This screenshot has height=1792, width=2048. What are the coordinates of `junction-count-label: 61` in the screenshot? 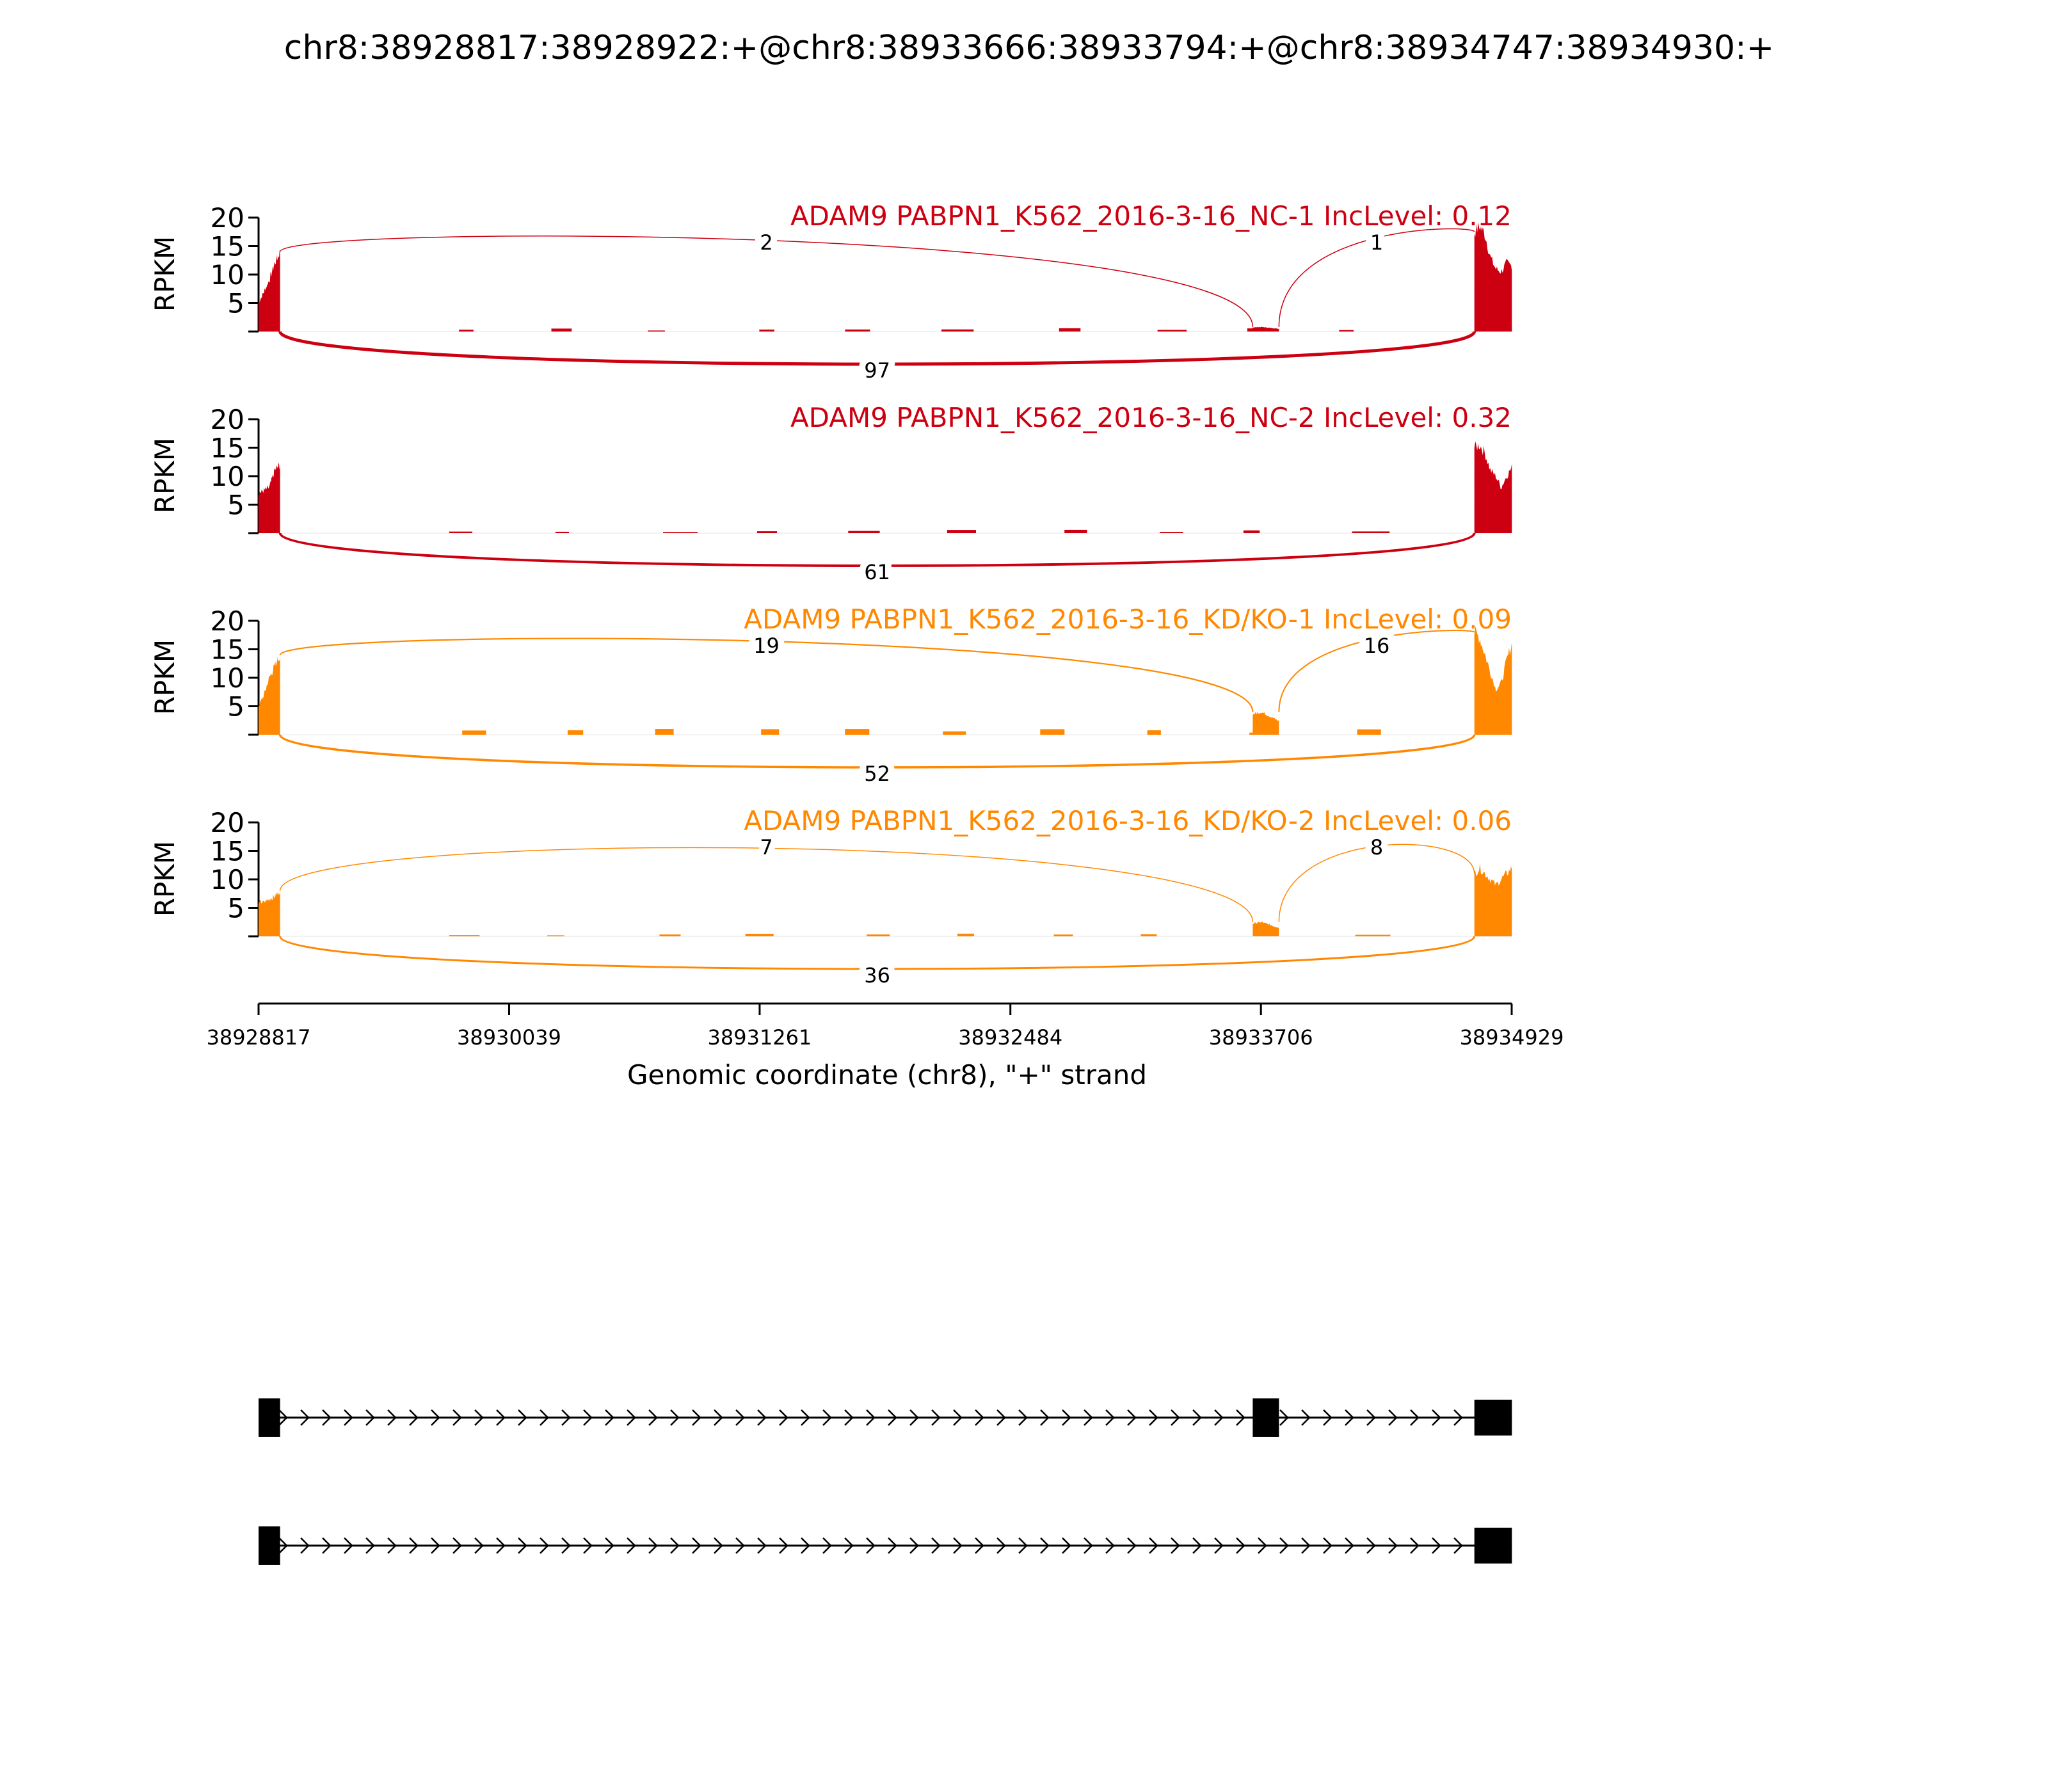 It's located at (877, 572).